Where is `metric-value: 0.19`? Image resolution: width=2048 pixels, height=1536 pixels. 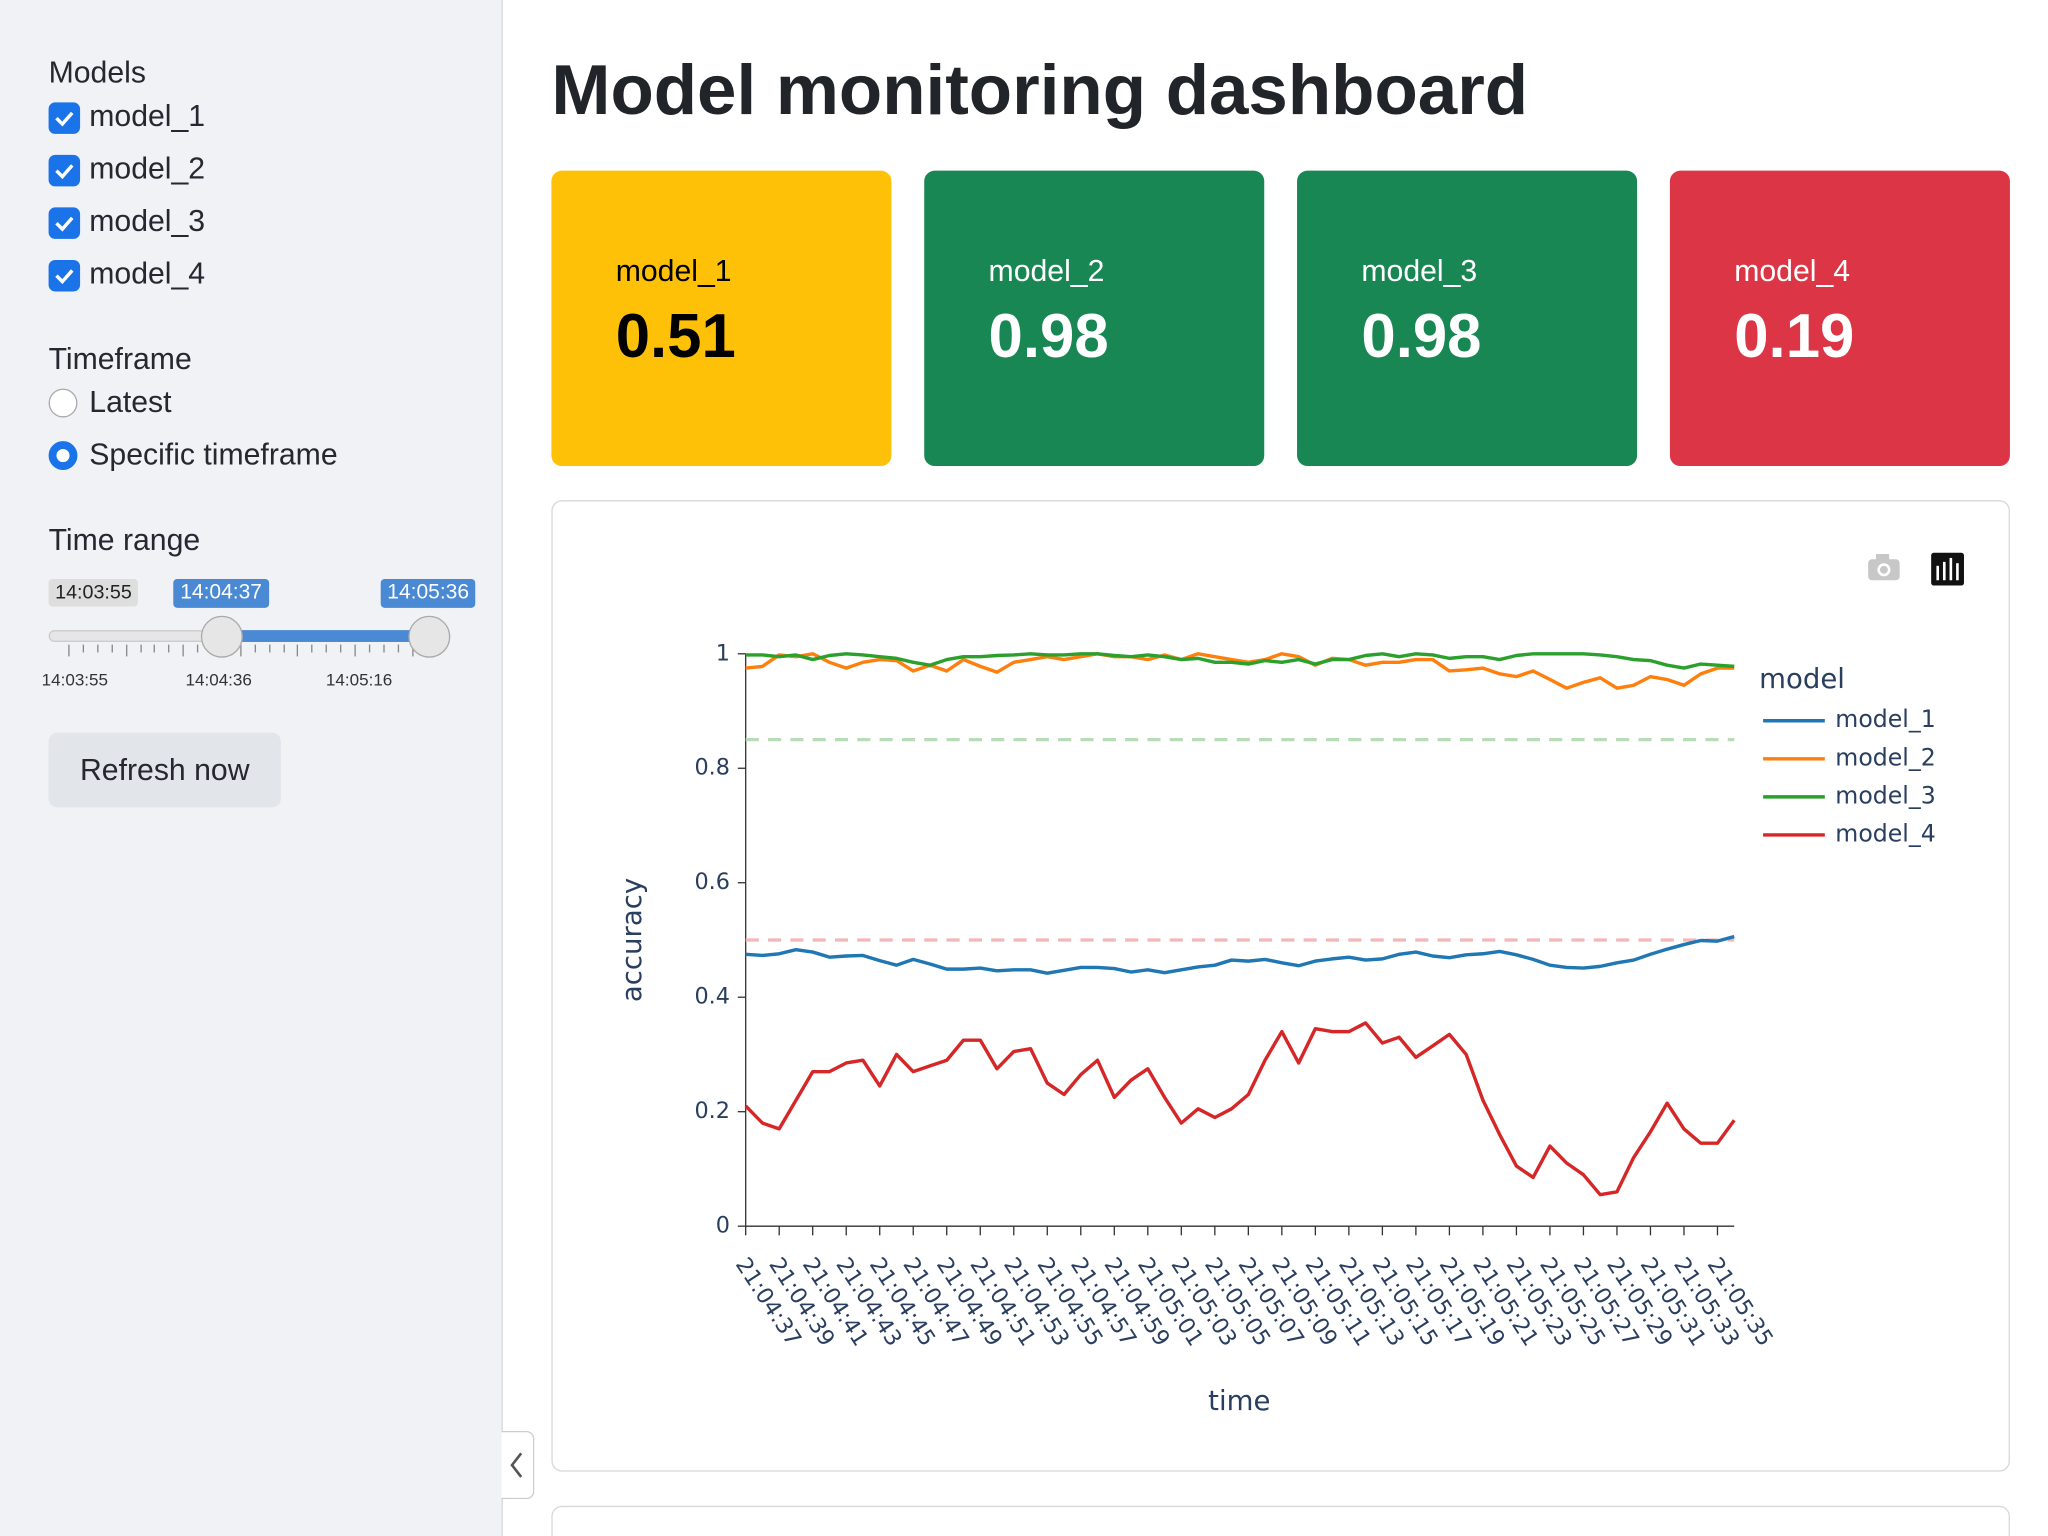 metric-value: 0.19 is located at coordinates (1794, 335).